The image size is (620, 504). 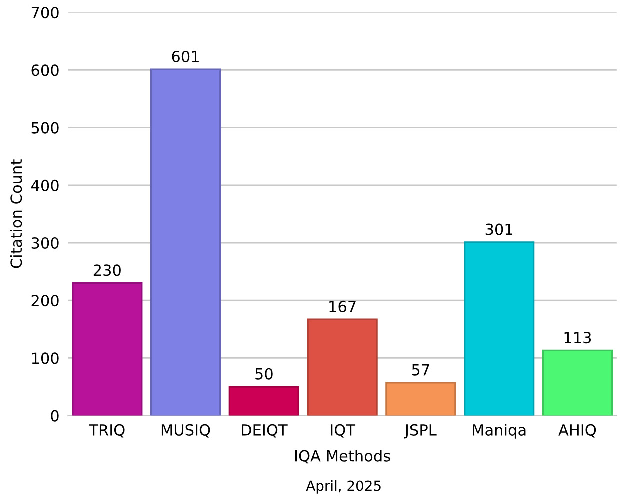 What do you see at coordinates (45, 13) in the screenshot?
I see `y-tick-label: 700` at bounding box center [45, 13].